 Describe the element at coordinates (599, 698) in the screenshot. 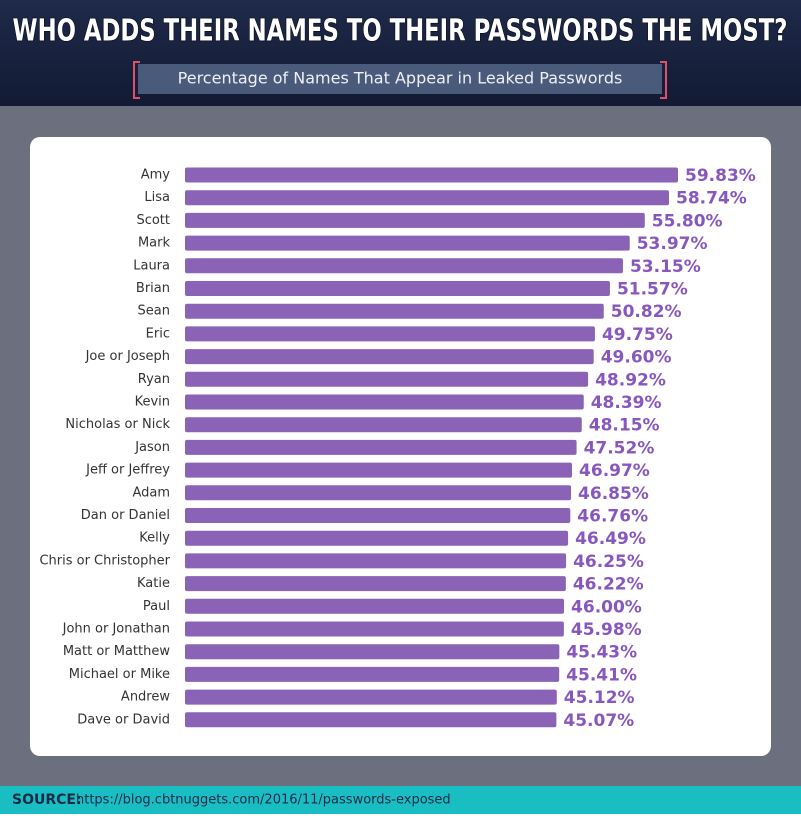

I see `value-label: 45.12%` at that location.